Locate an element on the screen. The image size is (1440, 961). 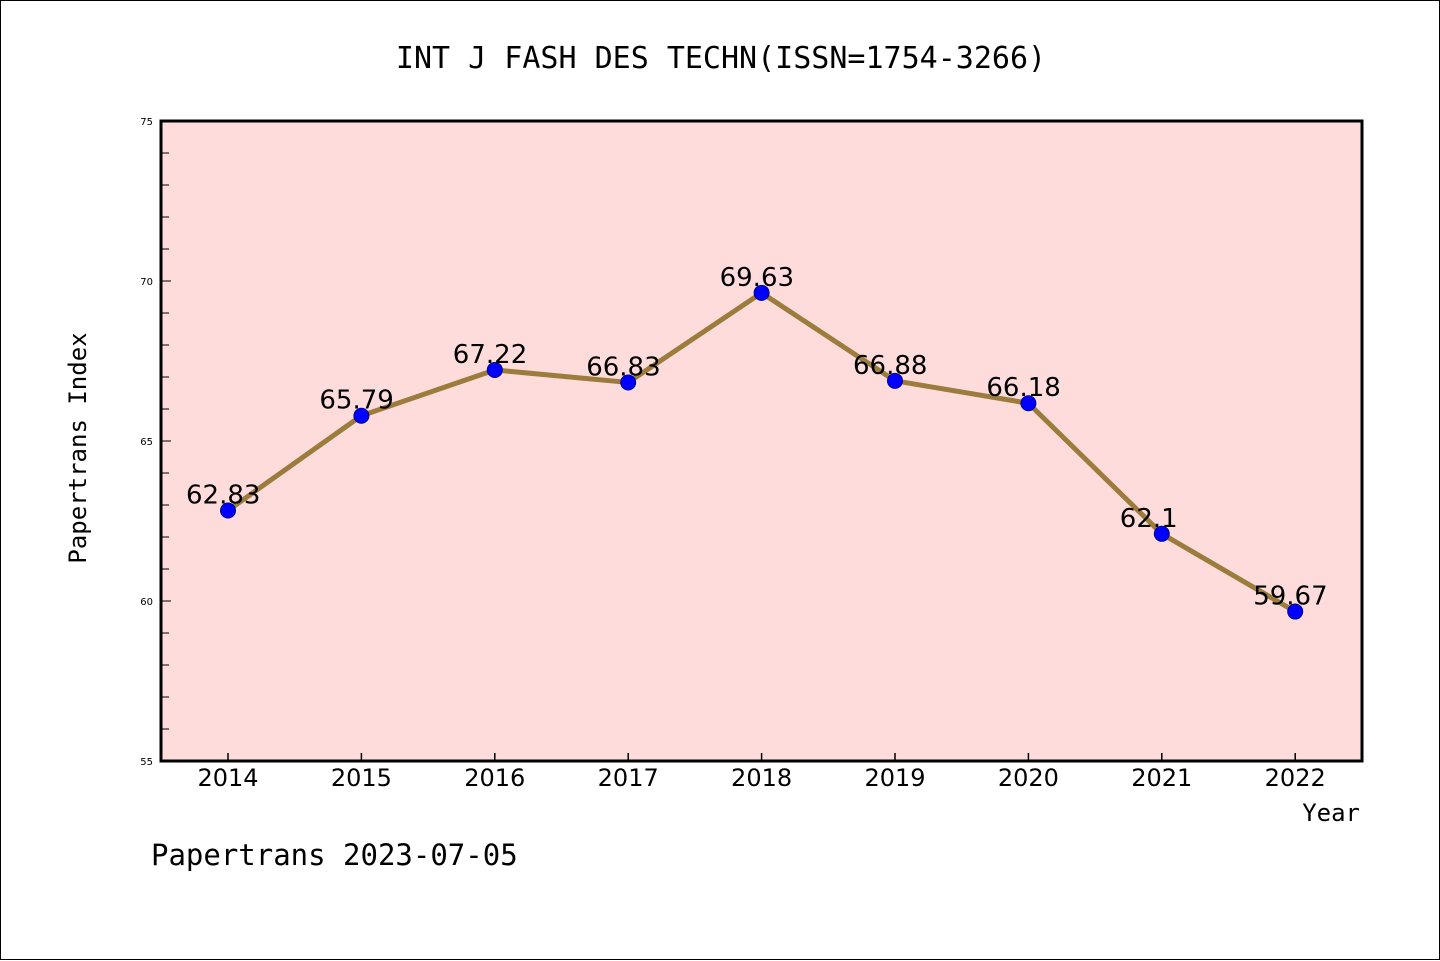
chart-title: INT J FASH DES TECHN(ISSN=1754-3266) is located at coordinates (721, 58).